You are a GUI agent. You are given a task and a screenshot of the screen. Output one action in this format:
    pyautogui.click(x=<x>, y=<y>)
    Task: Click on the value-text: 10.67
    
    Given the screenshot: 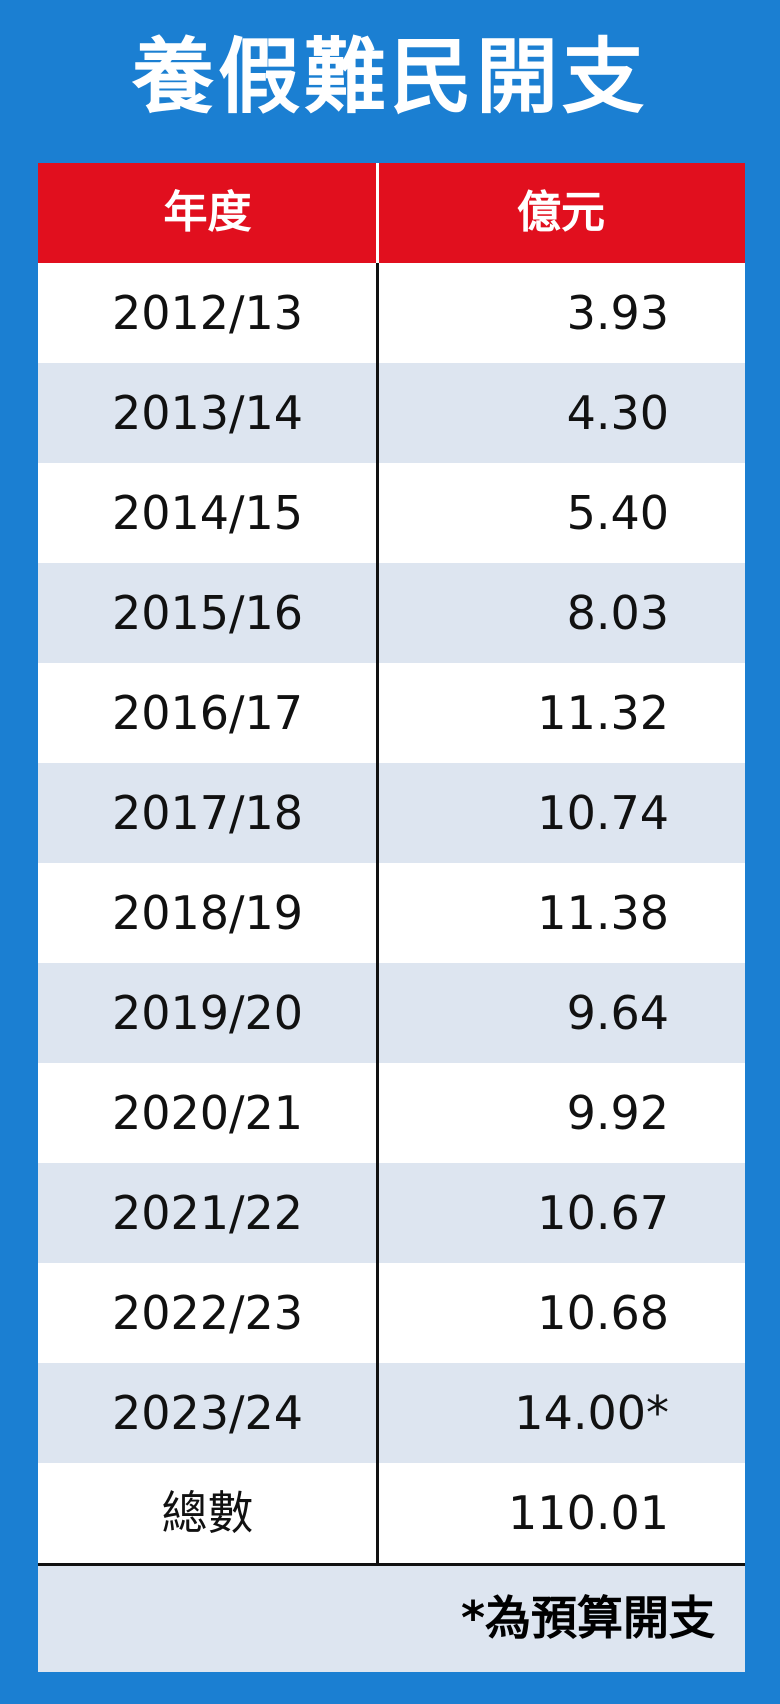 What is the action you would take?
    pyautogui.click(x=603, y=1213)
    